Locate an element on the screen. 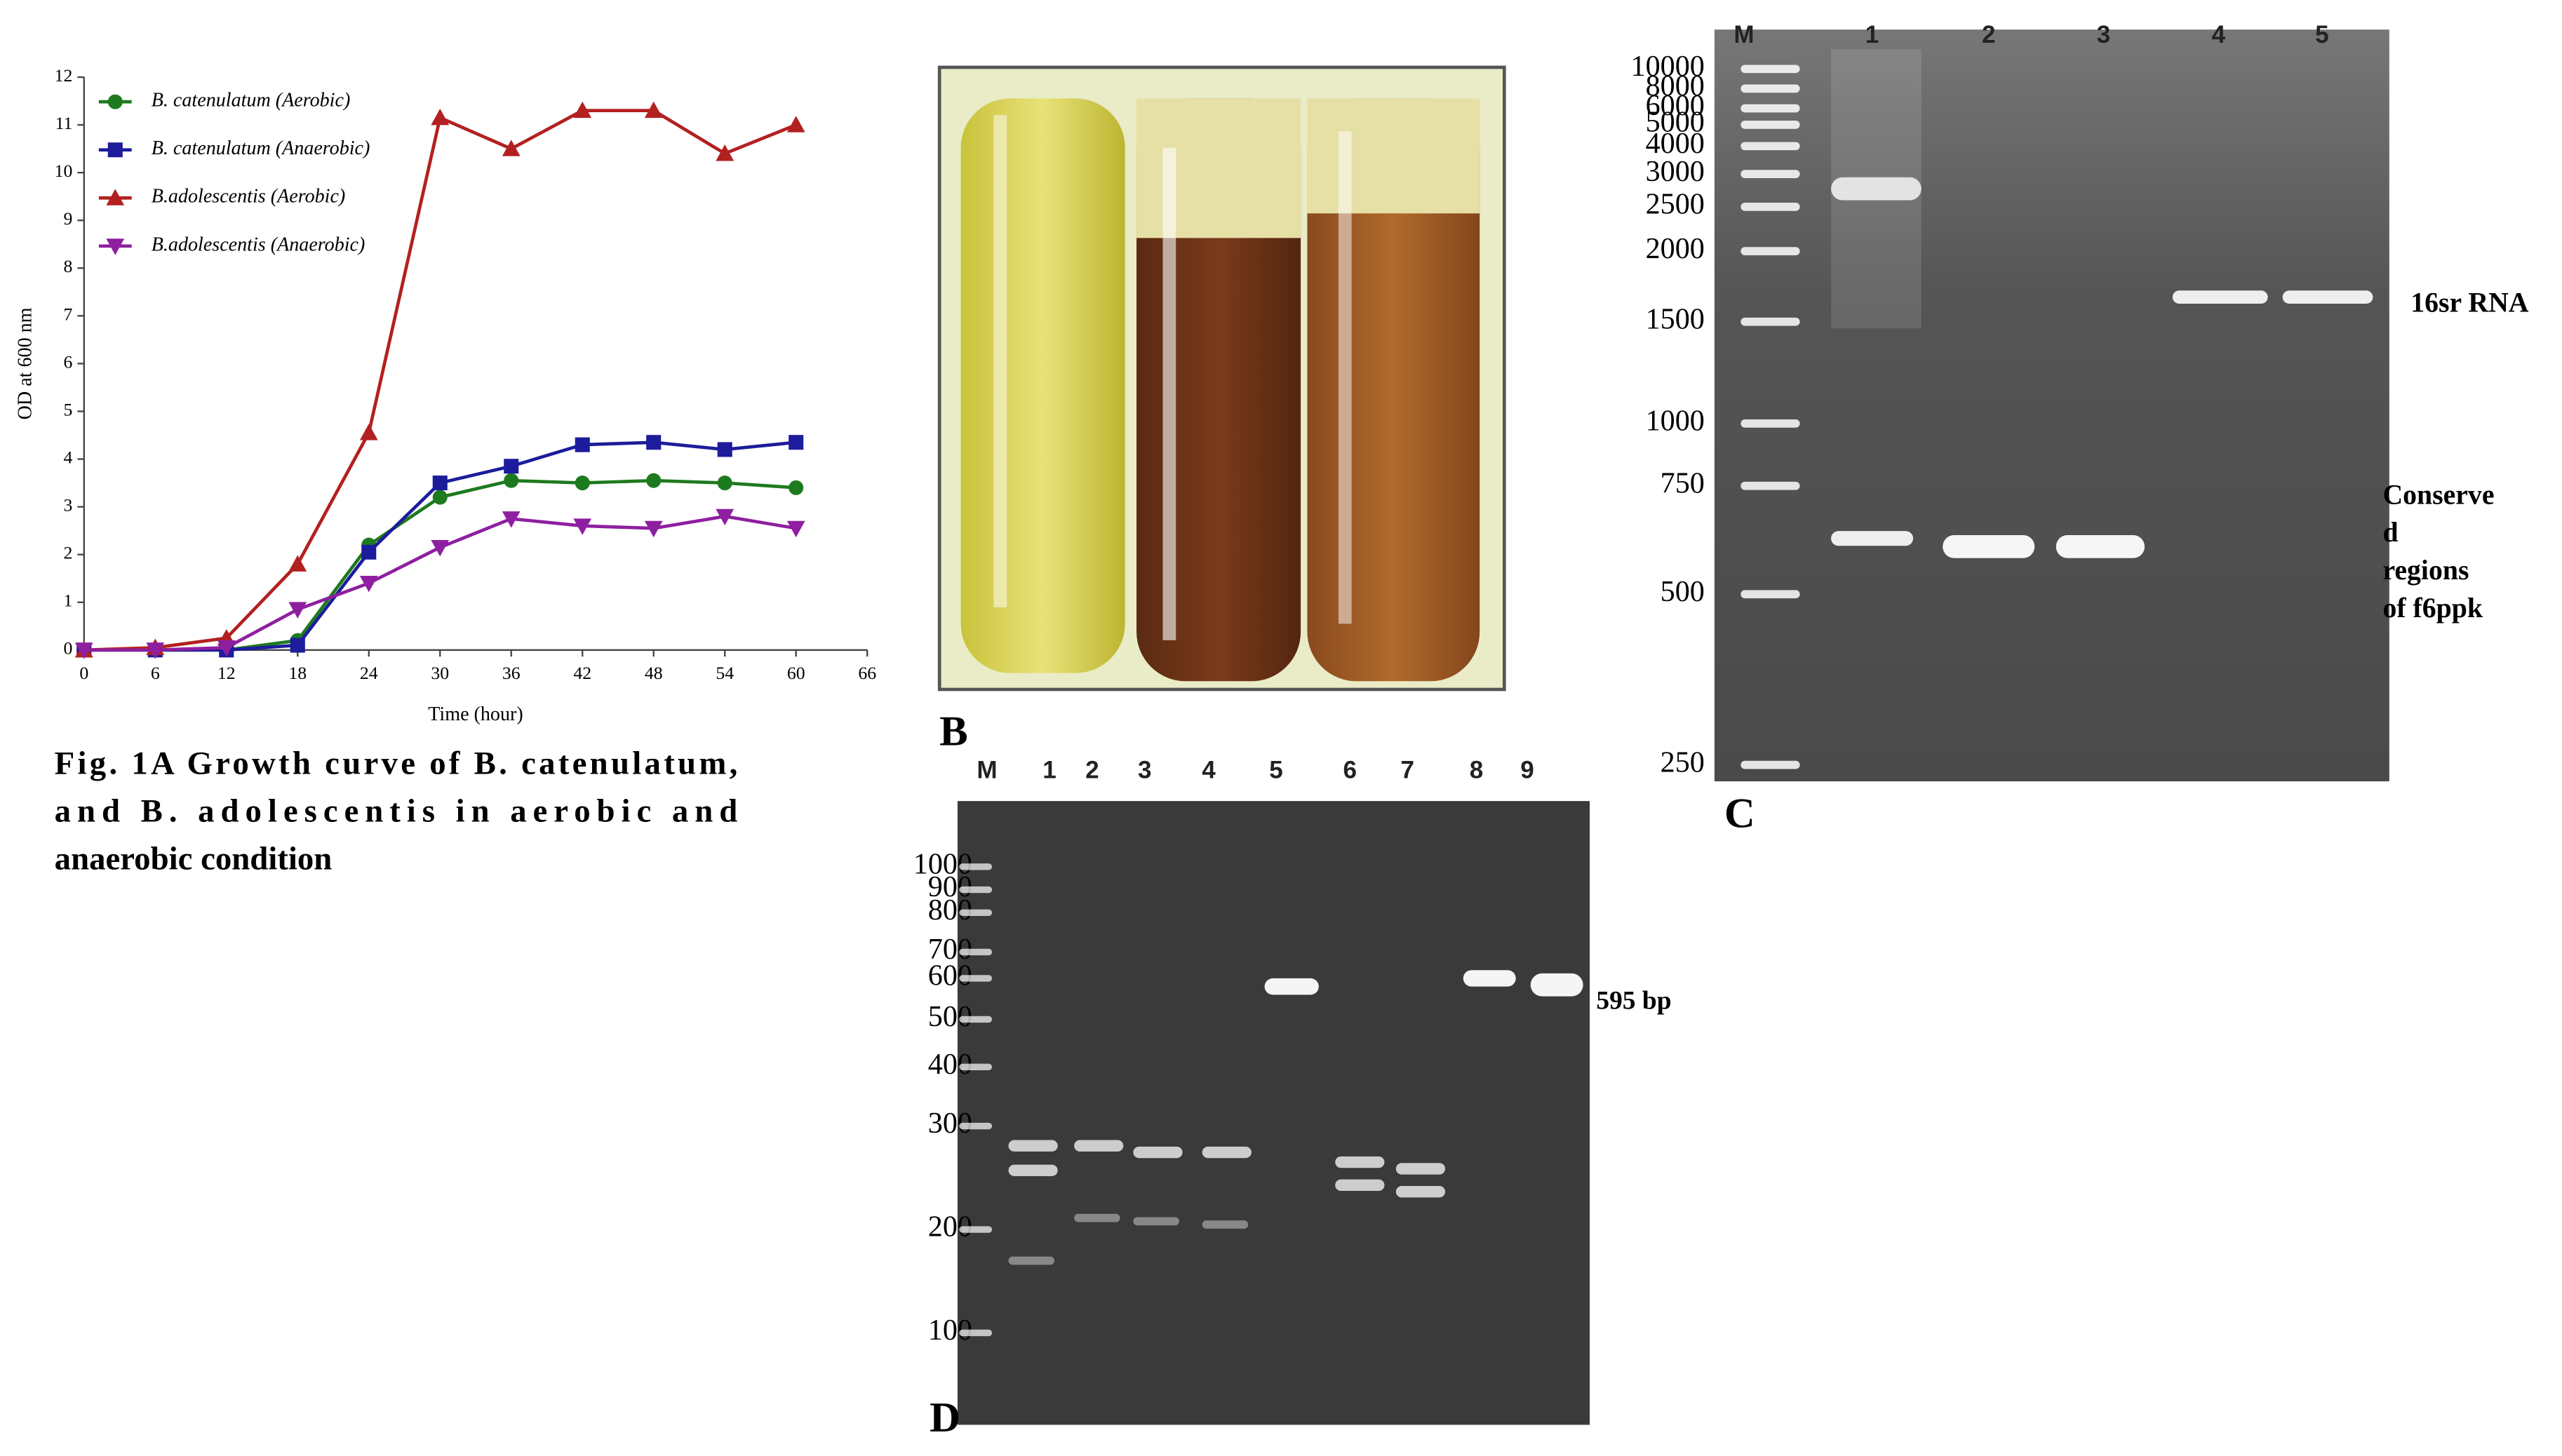 The image size is (2562, 1456). legend-label: B. catenulatum (Anaerobic) is located at coordinates (261, 148).